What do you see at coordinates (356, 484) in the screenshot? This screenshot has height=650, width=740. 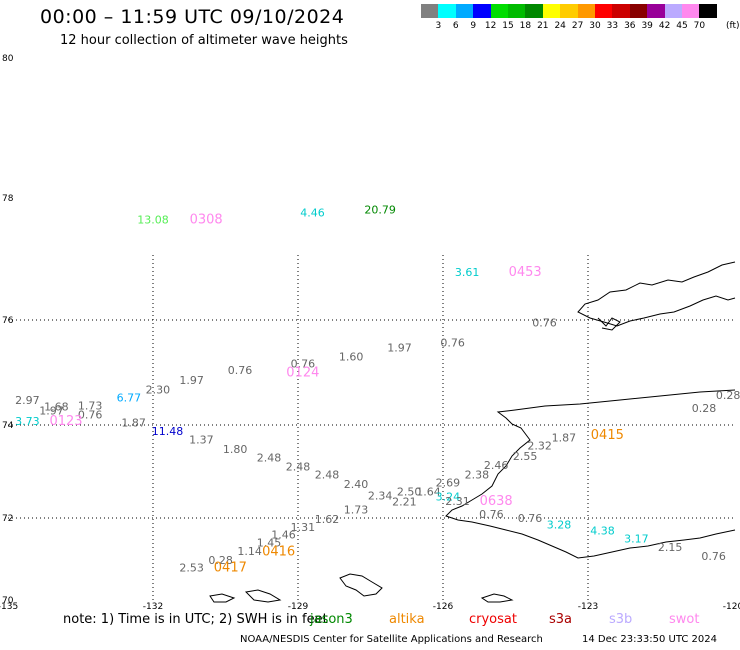 I see `wave-height-value: 2.40` at bounding box center [356, 484].